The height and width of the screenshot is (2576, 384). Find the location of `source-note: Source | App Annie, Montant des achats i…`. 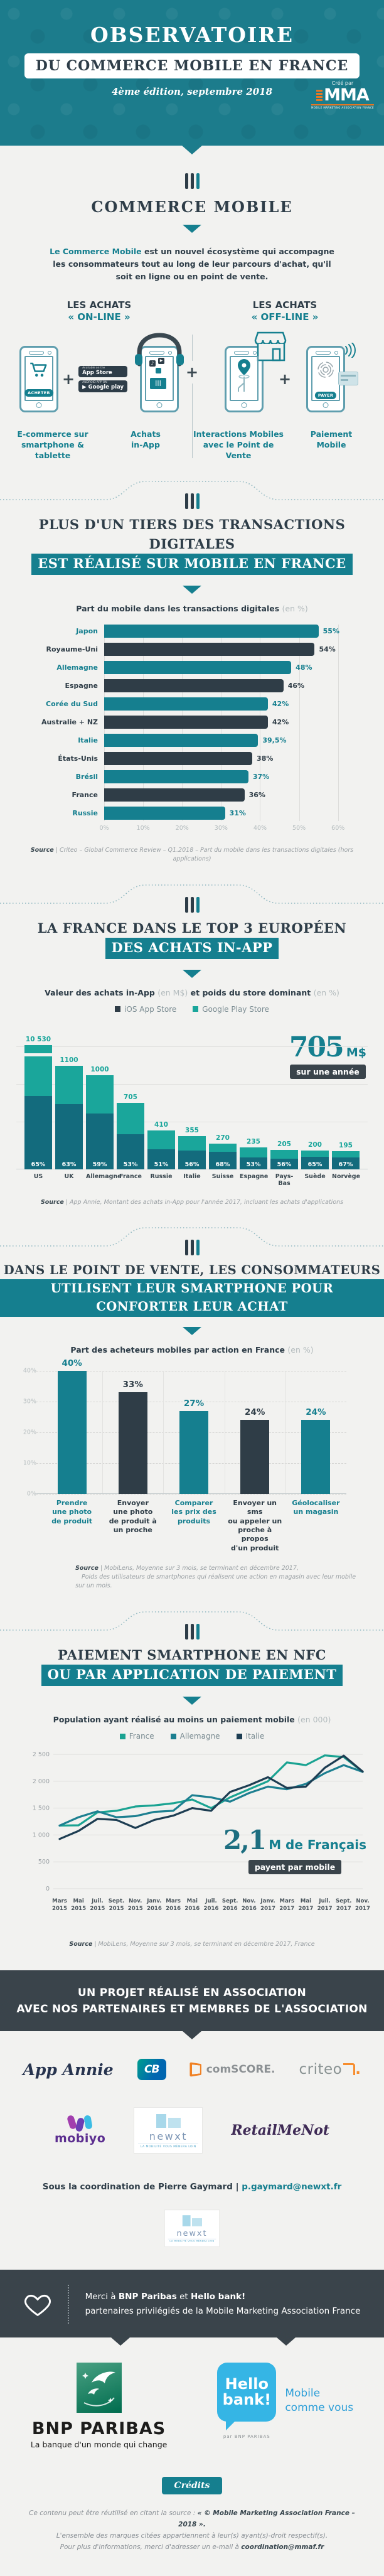

source-note: Source | App Annie, Montant des achats i… is located at coordinates (192, 1202).